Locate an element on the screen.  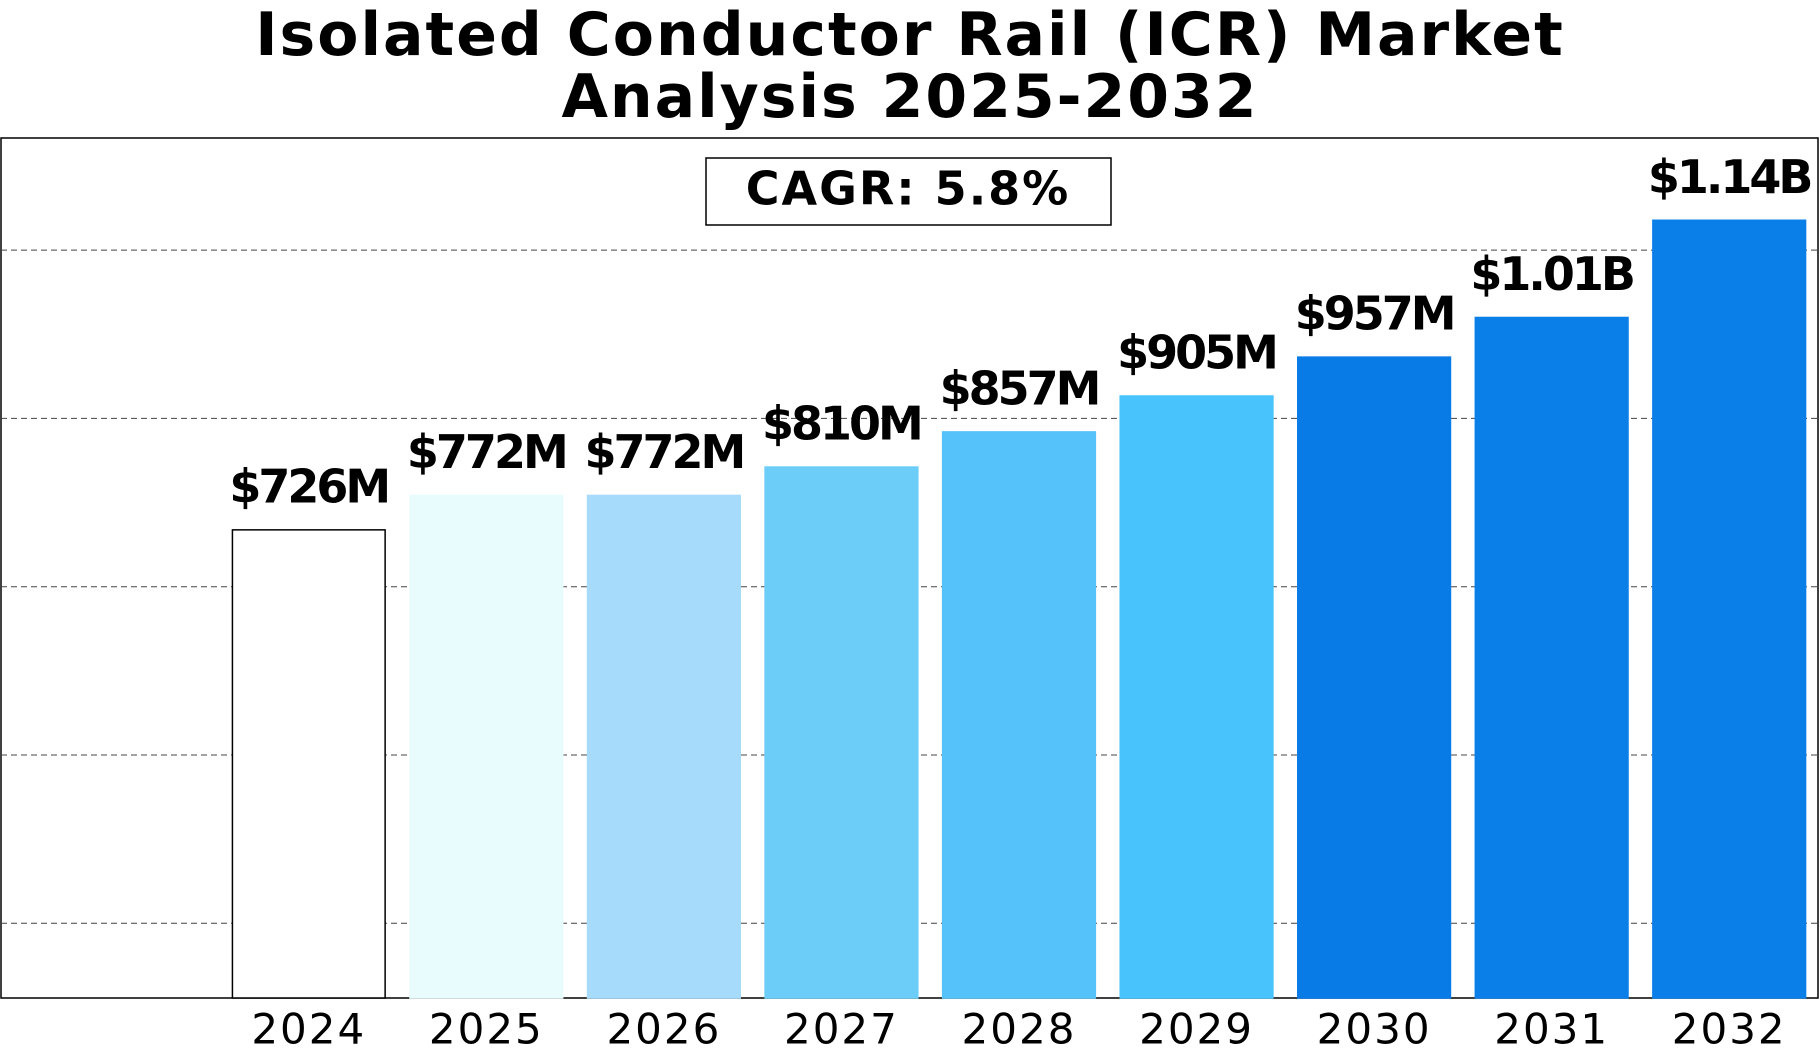
x-tick-label: 2028 is located at coordinates (1019, 1029).